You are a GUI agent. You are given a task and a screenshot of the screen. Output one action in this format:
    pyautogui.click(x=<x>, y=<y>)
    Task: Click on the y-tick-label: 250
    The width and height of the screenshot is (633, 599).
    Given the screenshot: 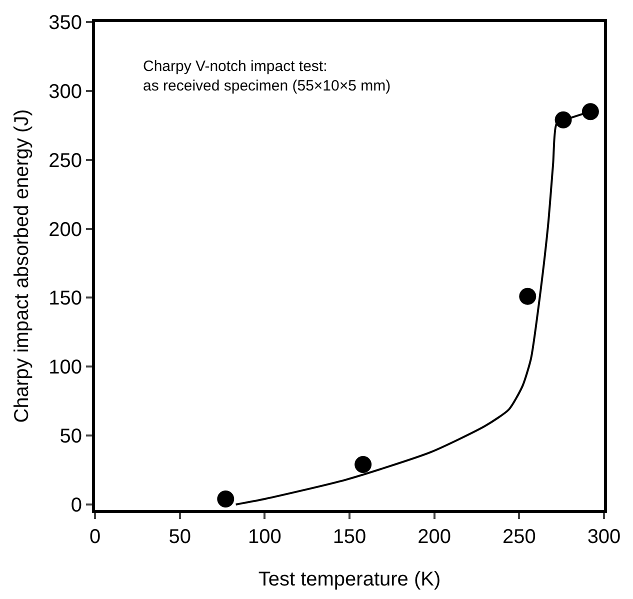 What is the action you would take?
    pyautogui.click(x=65, y=161)
    